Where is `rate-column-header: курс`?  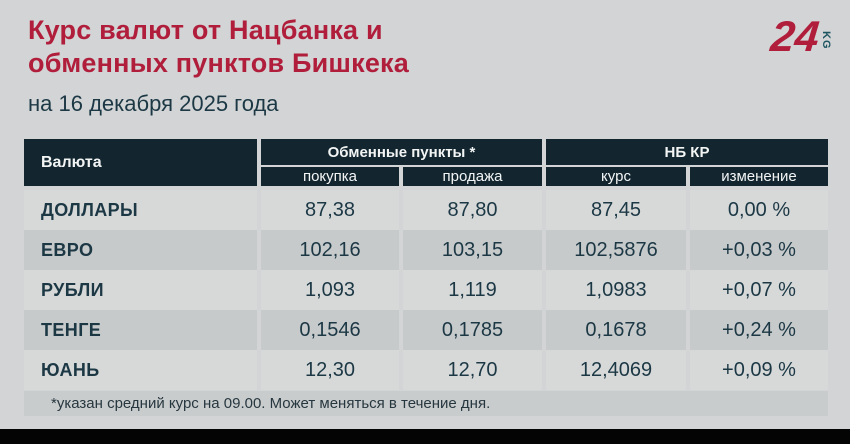 rate-column-header: курс is located at coordinates (616, 176).